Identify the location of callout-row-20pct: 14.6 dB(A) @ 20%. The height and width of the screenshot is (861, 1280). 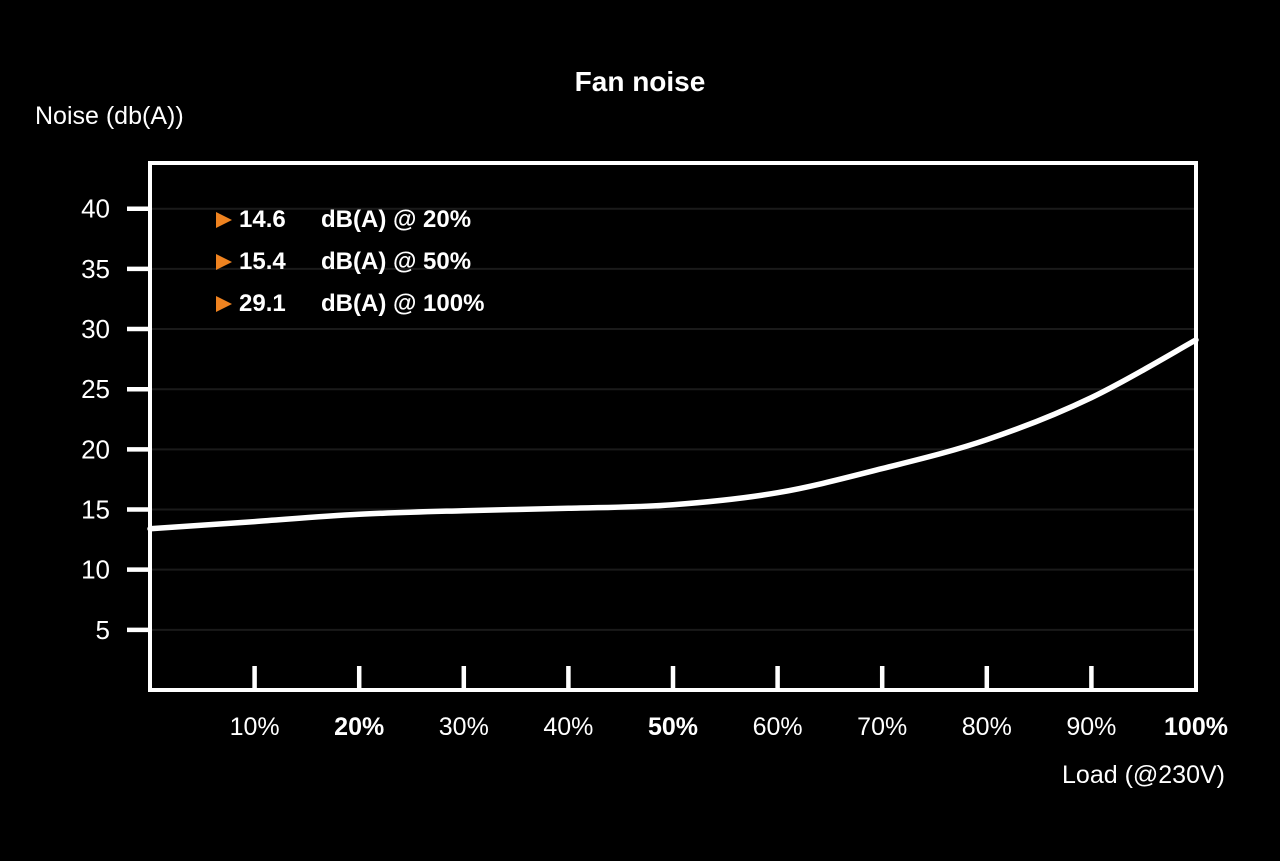
(350, 220).